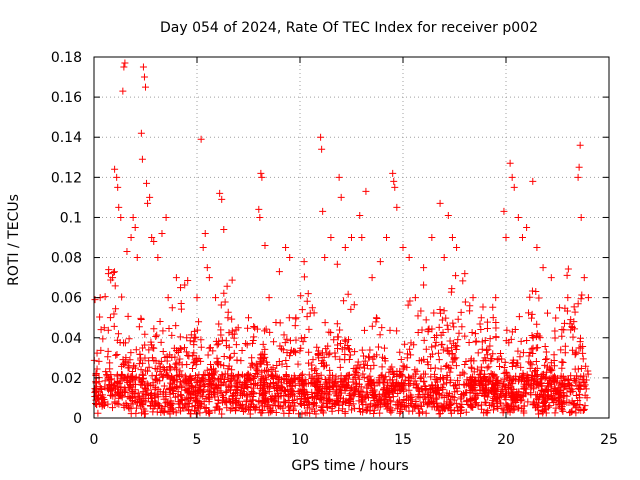 Image resolution: width=640 pixels, height=480 pixels. What do you see at coordinates (71, 218) in the screenshot?
I see `y-tick-label: 0.1` at bounding box center [71, 218].